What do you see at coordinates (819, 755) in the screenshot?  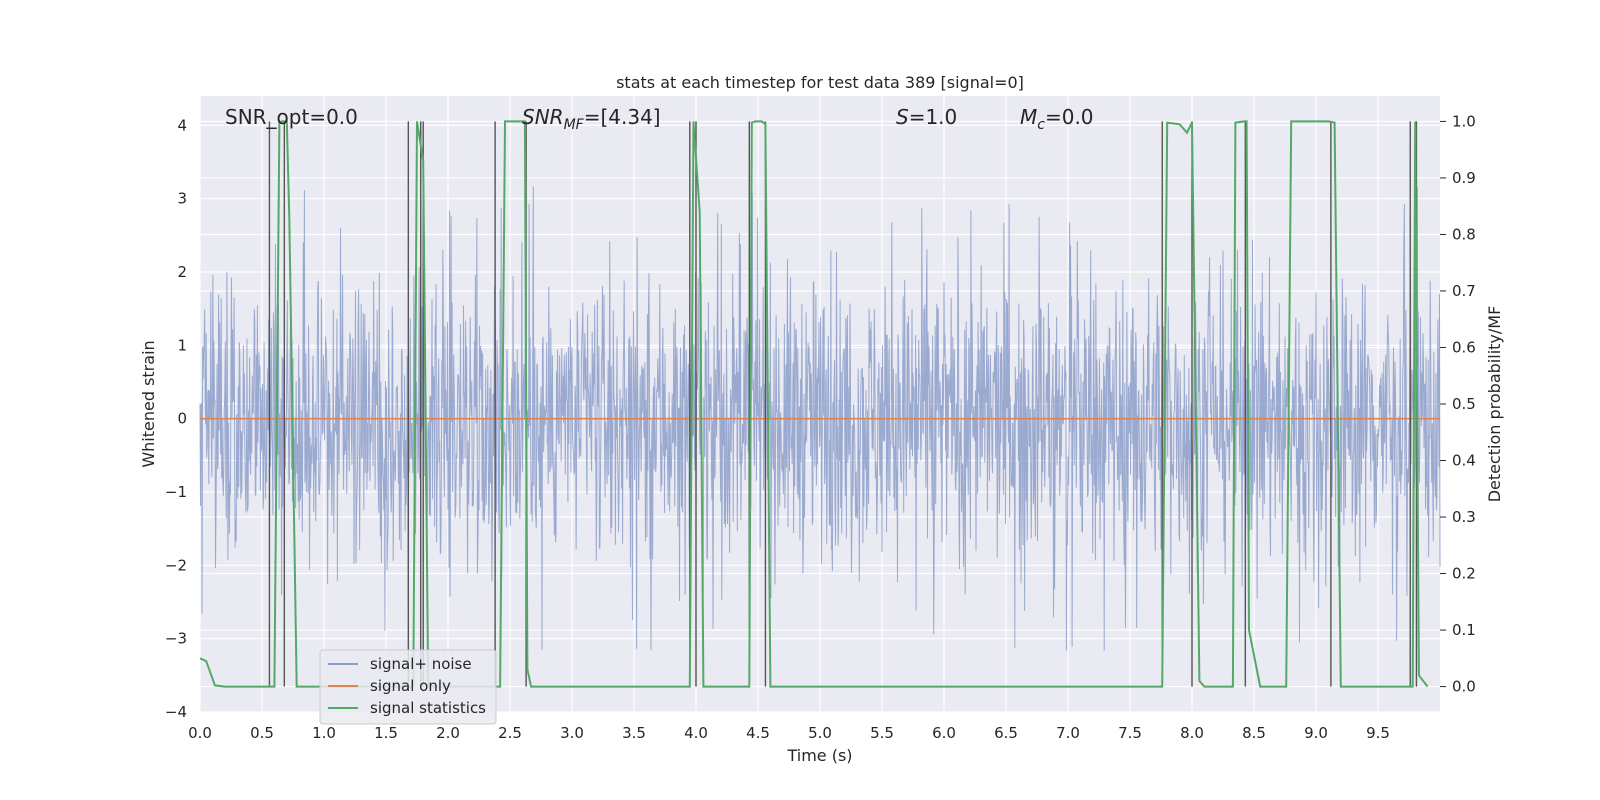 I see `x-axis-label: Time (s)` at bounding box center [819, 755].